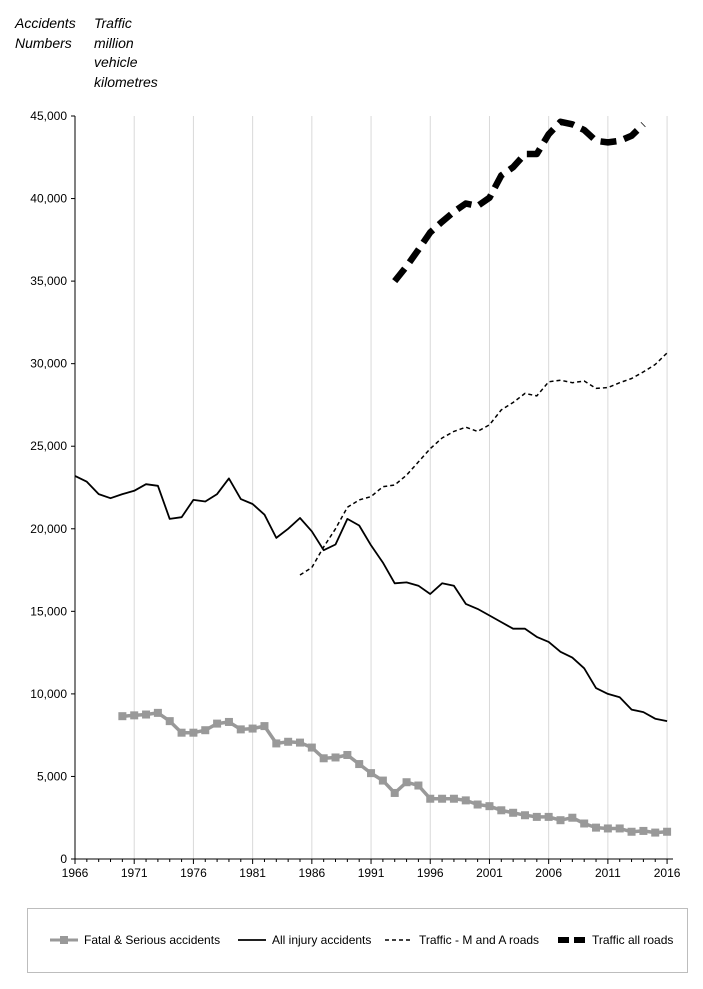 This screenshot has height=989, width=703. Describe the element at coordinates (335, 757) in the screenshot. I see `data-point-fatal-serious-accidents-1988` at that location.